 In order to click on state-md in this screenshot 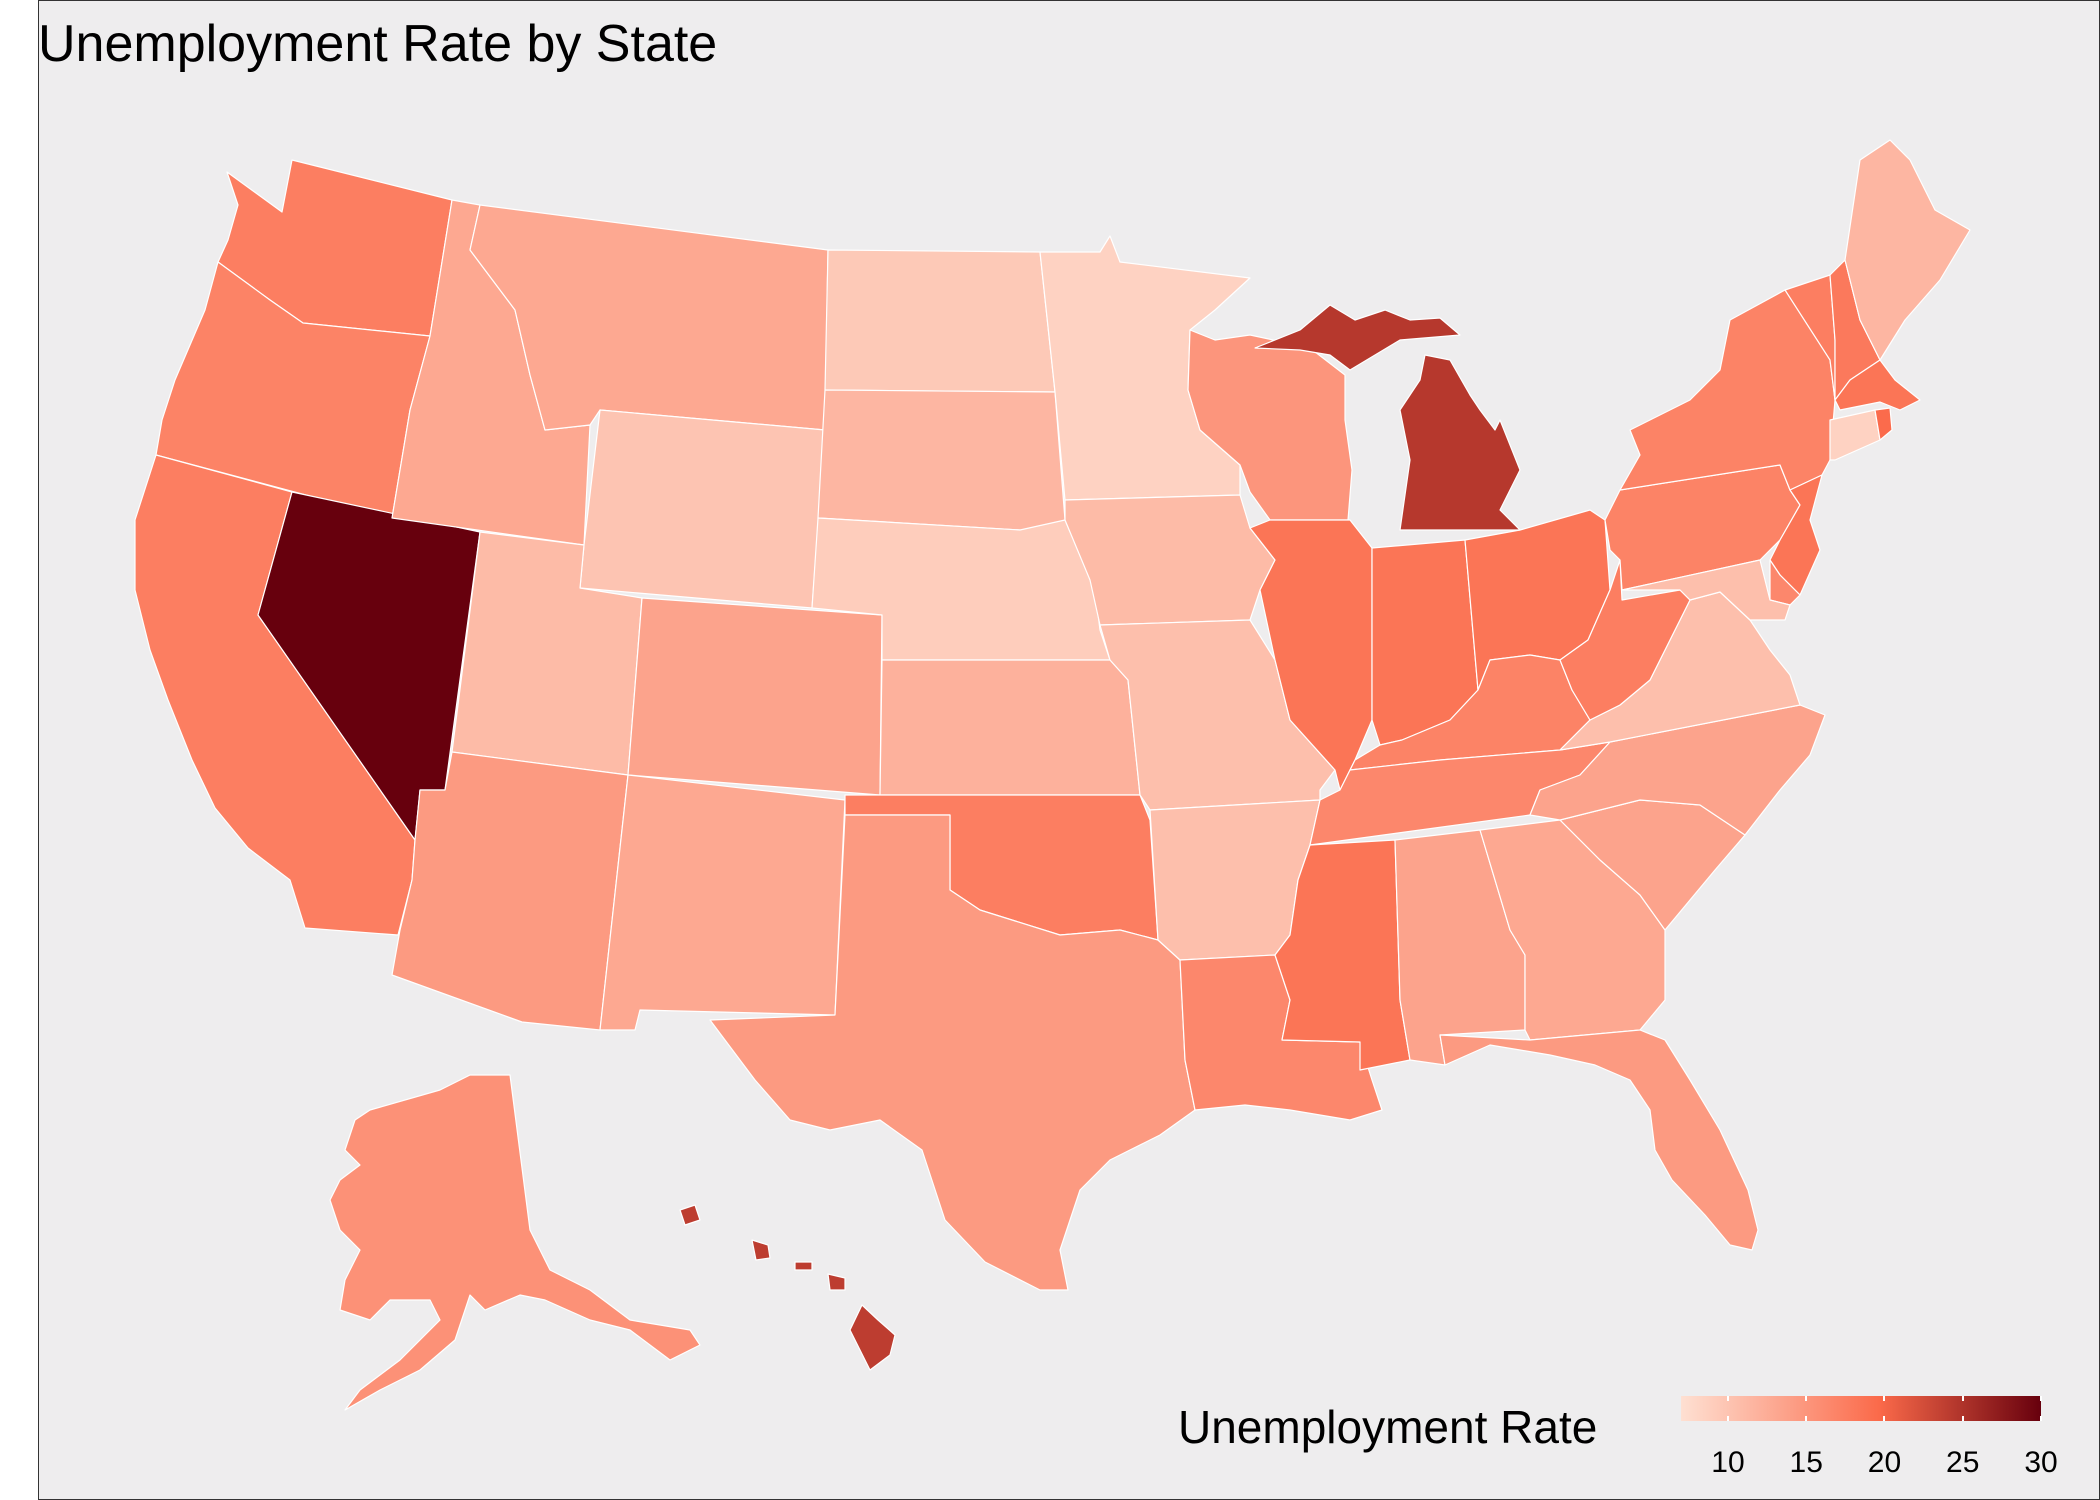, I will do `click(1706, 590)`.